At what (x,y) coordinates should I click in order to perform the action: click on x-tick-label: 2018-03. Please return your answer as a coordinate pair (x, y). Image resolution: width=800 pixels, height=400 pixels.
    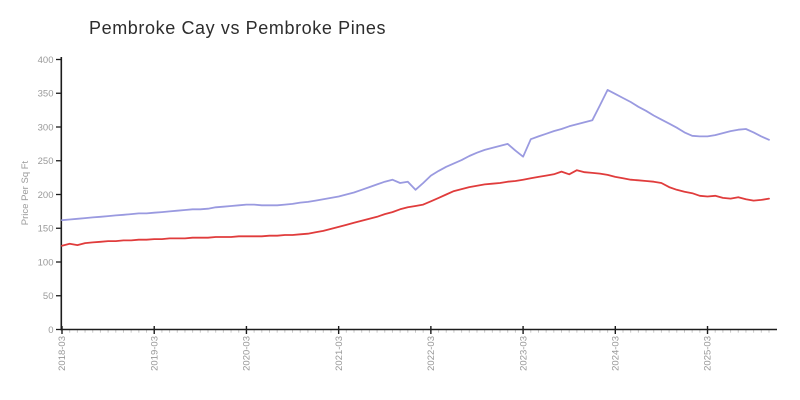
    Looking at the image, I should click on (62, 353).